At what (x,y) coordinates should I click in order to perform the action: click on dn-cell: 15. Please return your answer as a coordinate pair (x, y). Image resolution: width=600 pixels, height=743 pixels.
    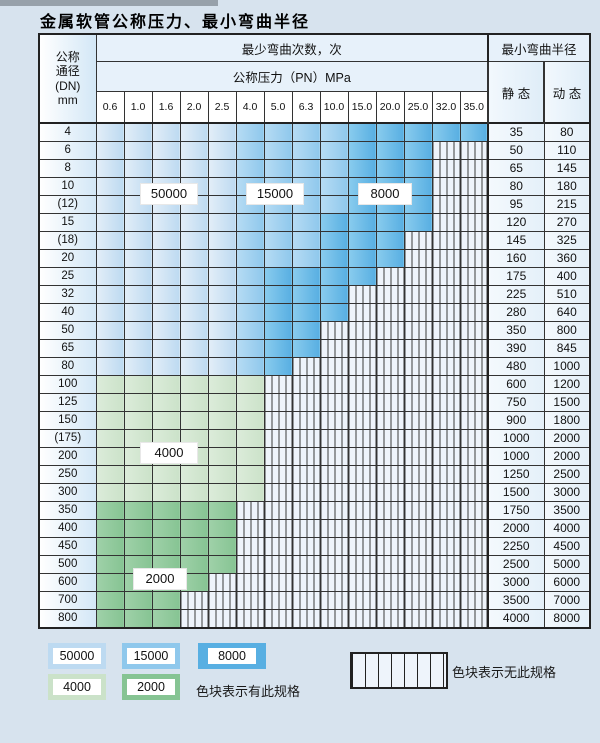
    Looking at the image, I should click on (67, 222).